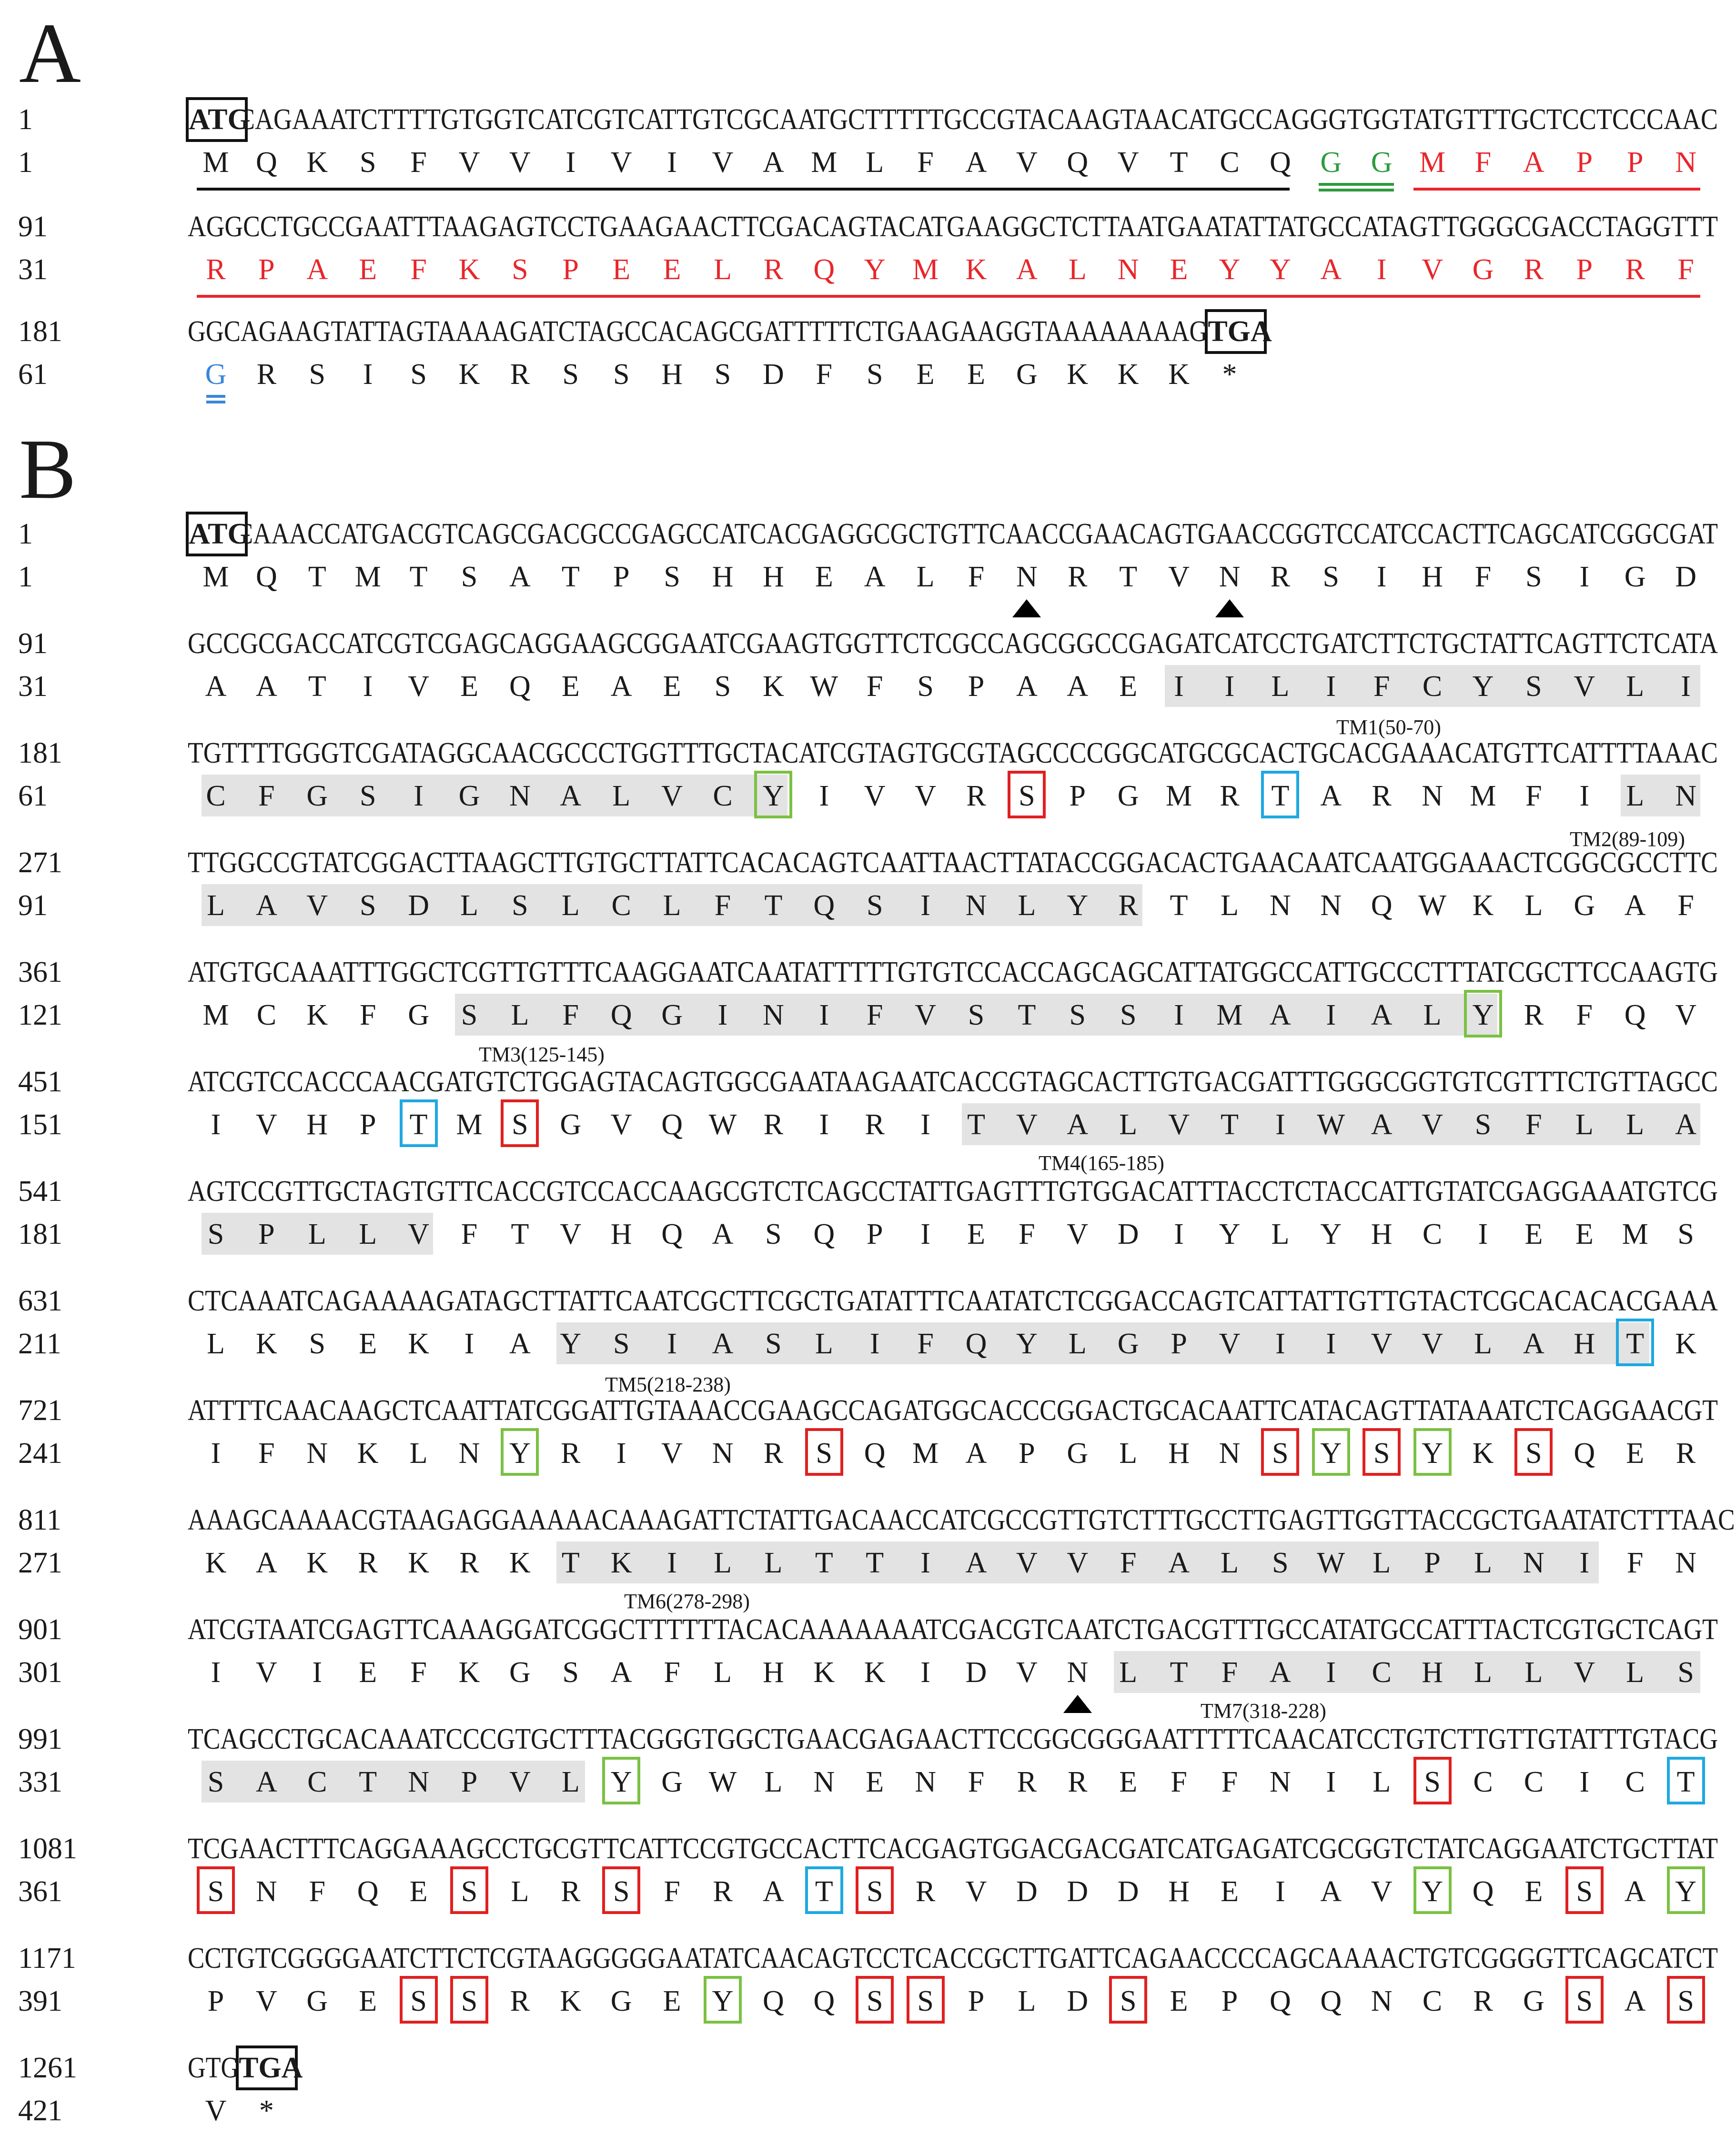 The height and width of the screenshot is (2136, 1736). I want to click on amino-acid: W, so click(1331, 1125).